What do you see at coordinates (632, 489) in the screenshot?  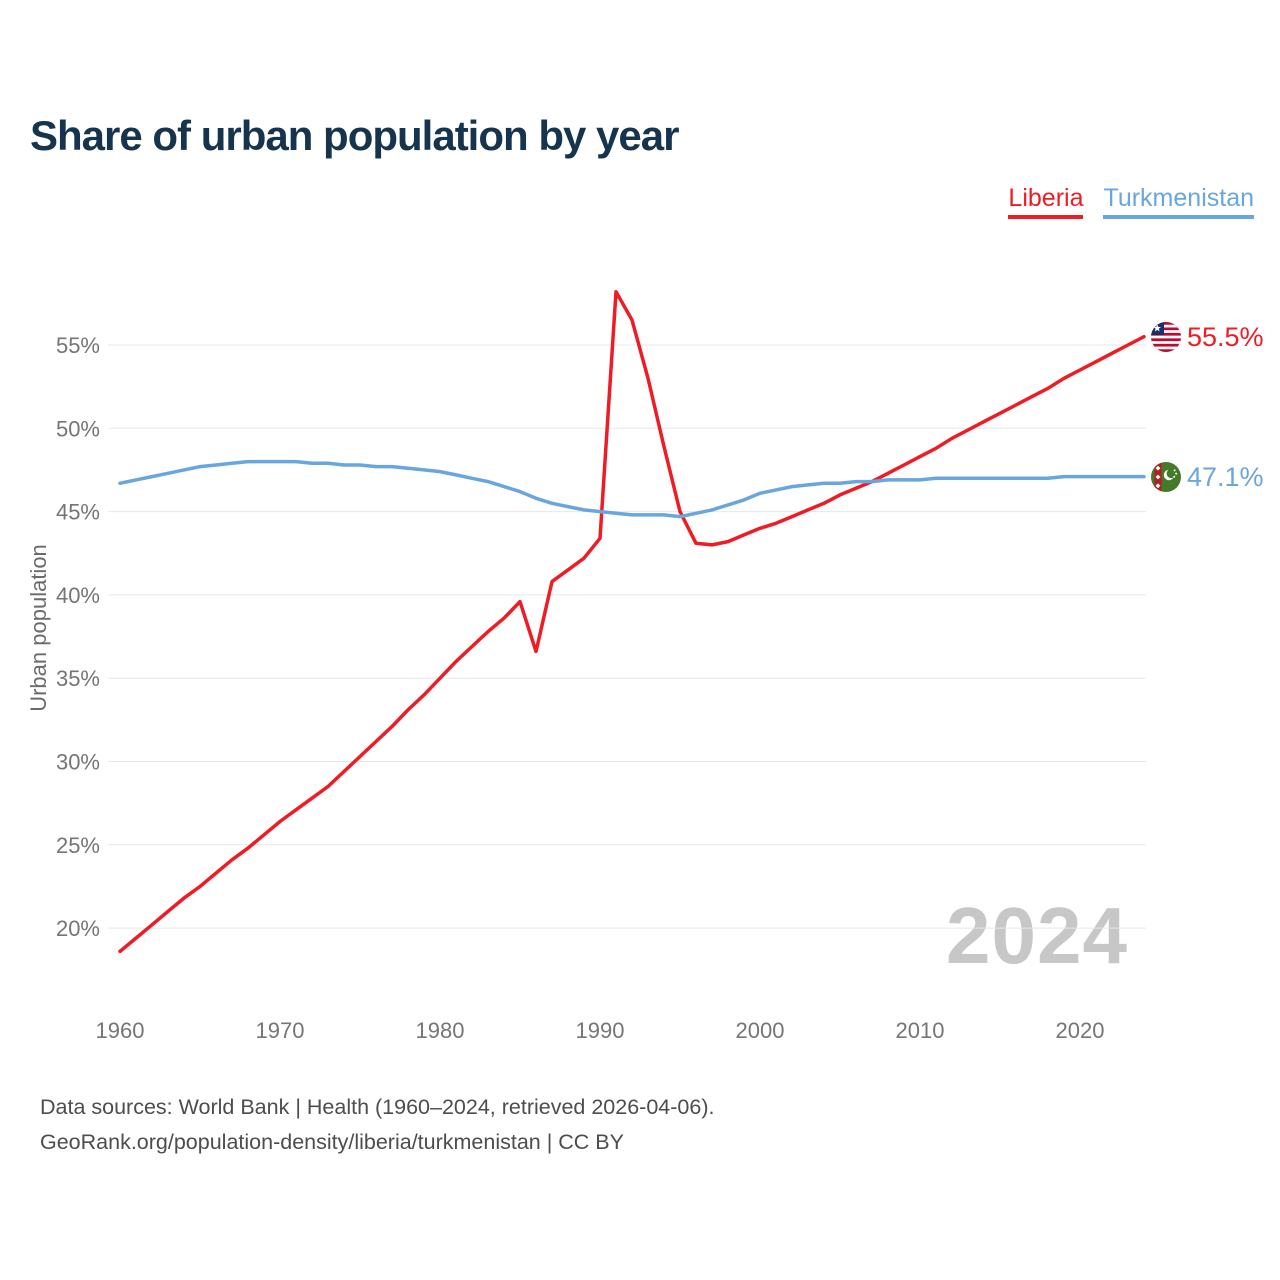 I see `line-turkmenistan` at bounding box center [632, 489].